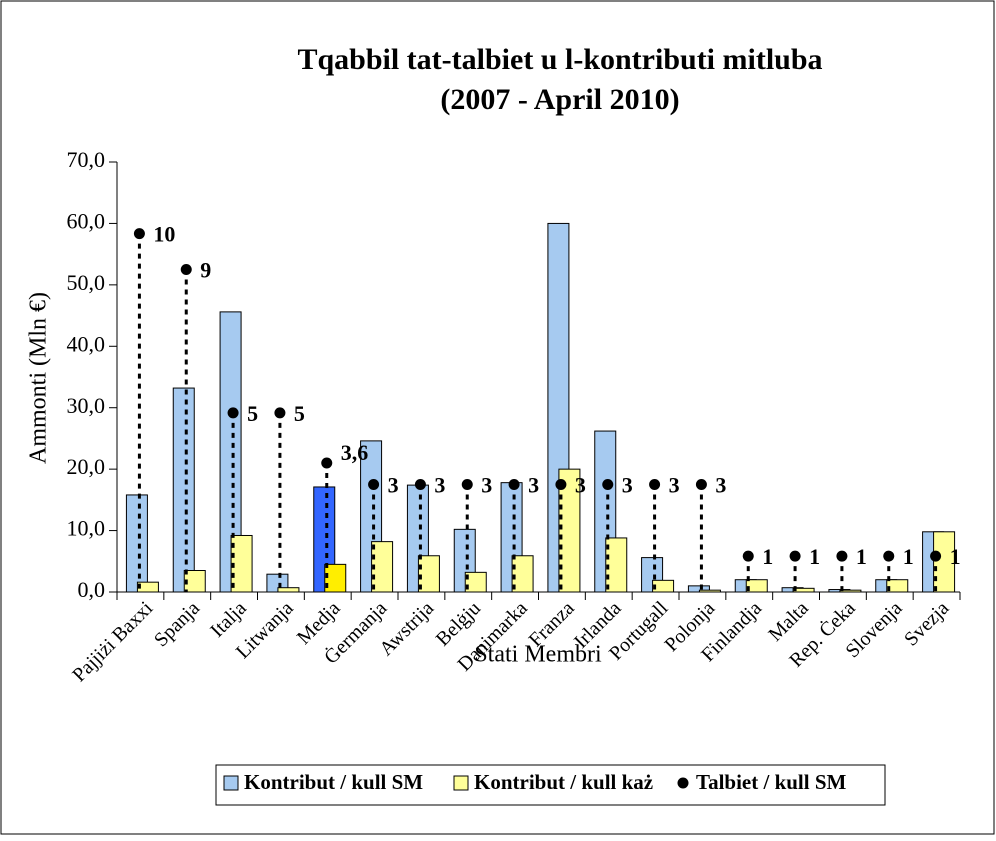 Image resolution: width=996 pixels, height=841 pixels. What do you see at coordinates (355, 452) in the screenshot?
I see `data-label: 3,6` at bounding box center [355, 452].